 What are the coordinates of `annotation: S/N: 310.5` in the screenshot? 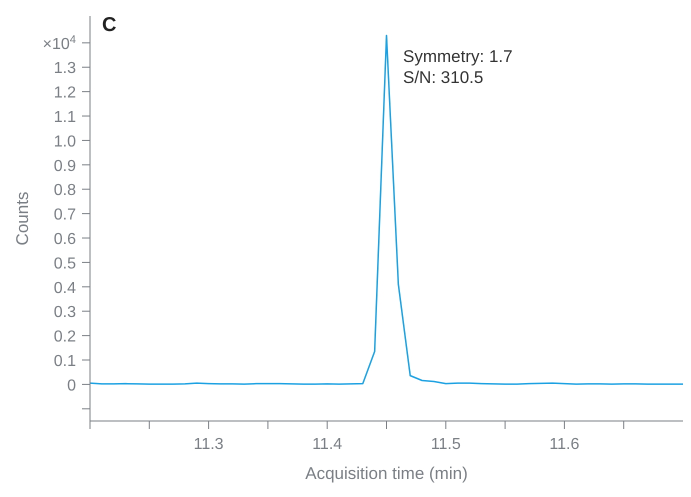 It's located at (443, 77).